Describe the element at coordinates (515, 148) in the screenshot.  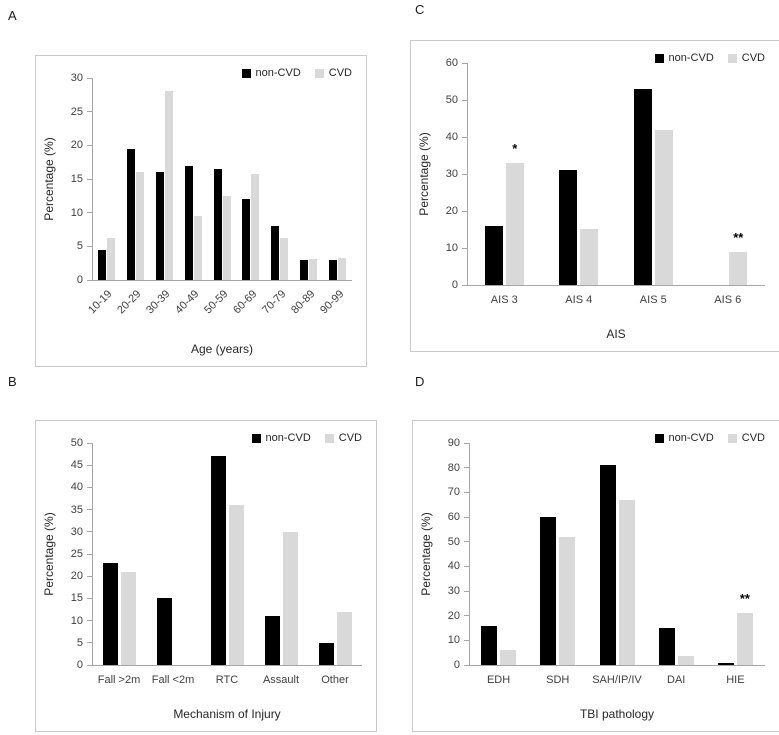
I see `significance-marker: *` at that location.